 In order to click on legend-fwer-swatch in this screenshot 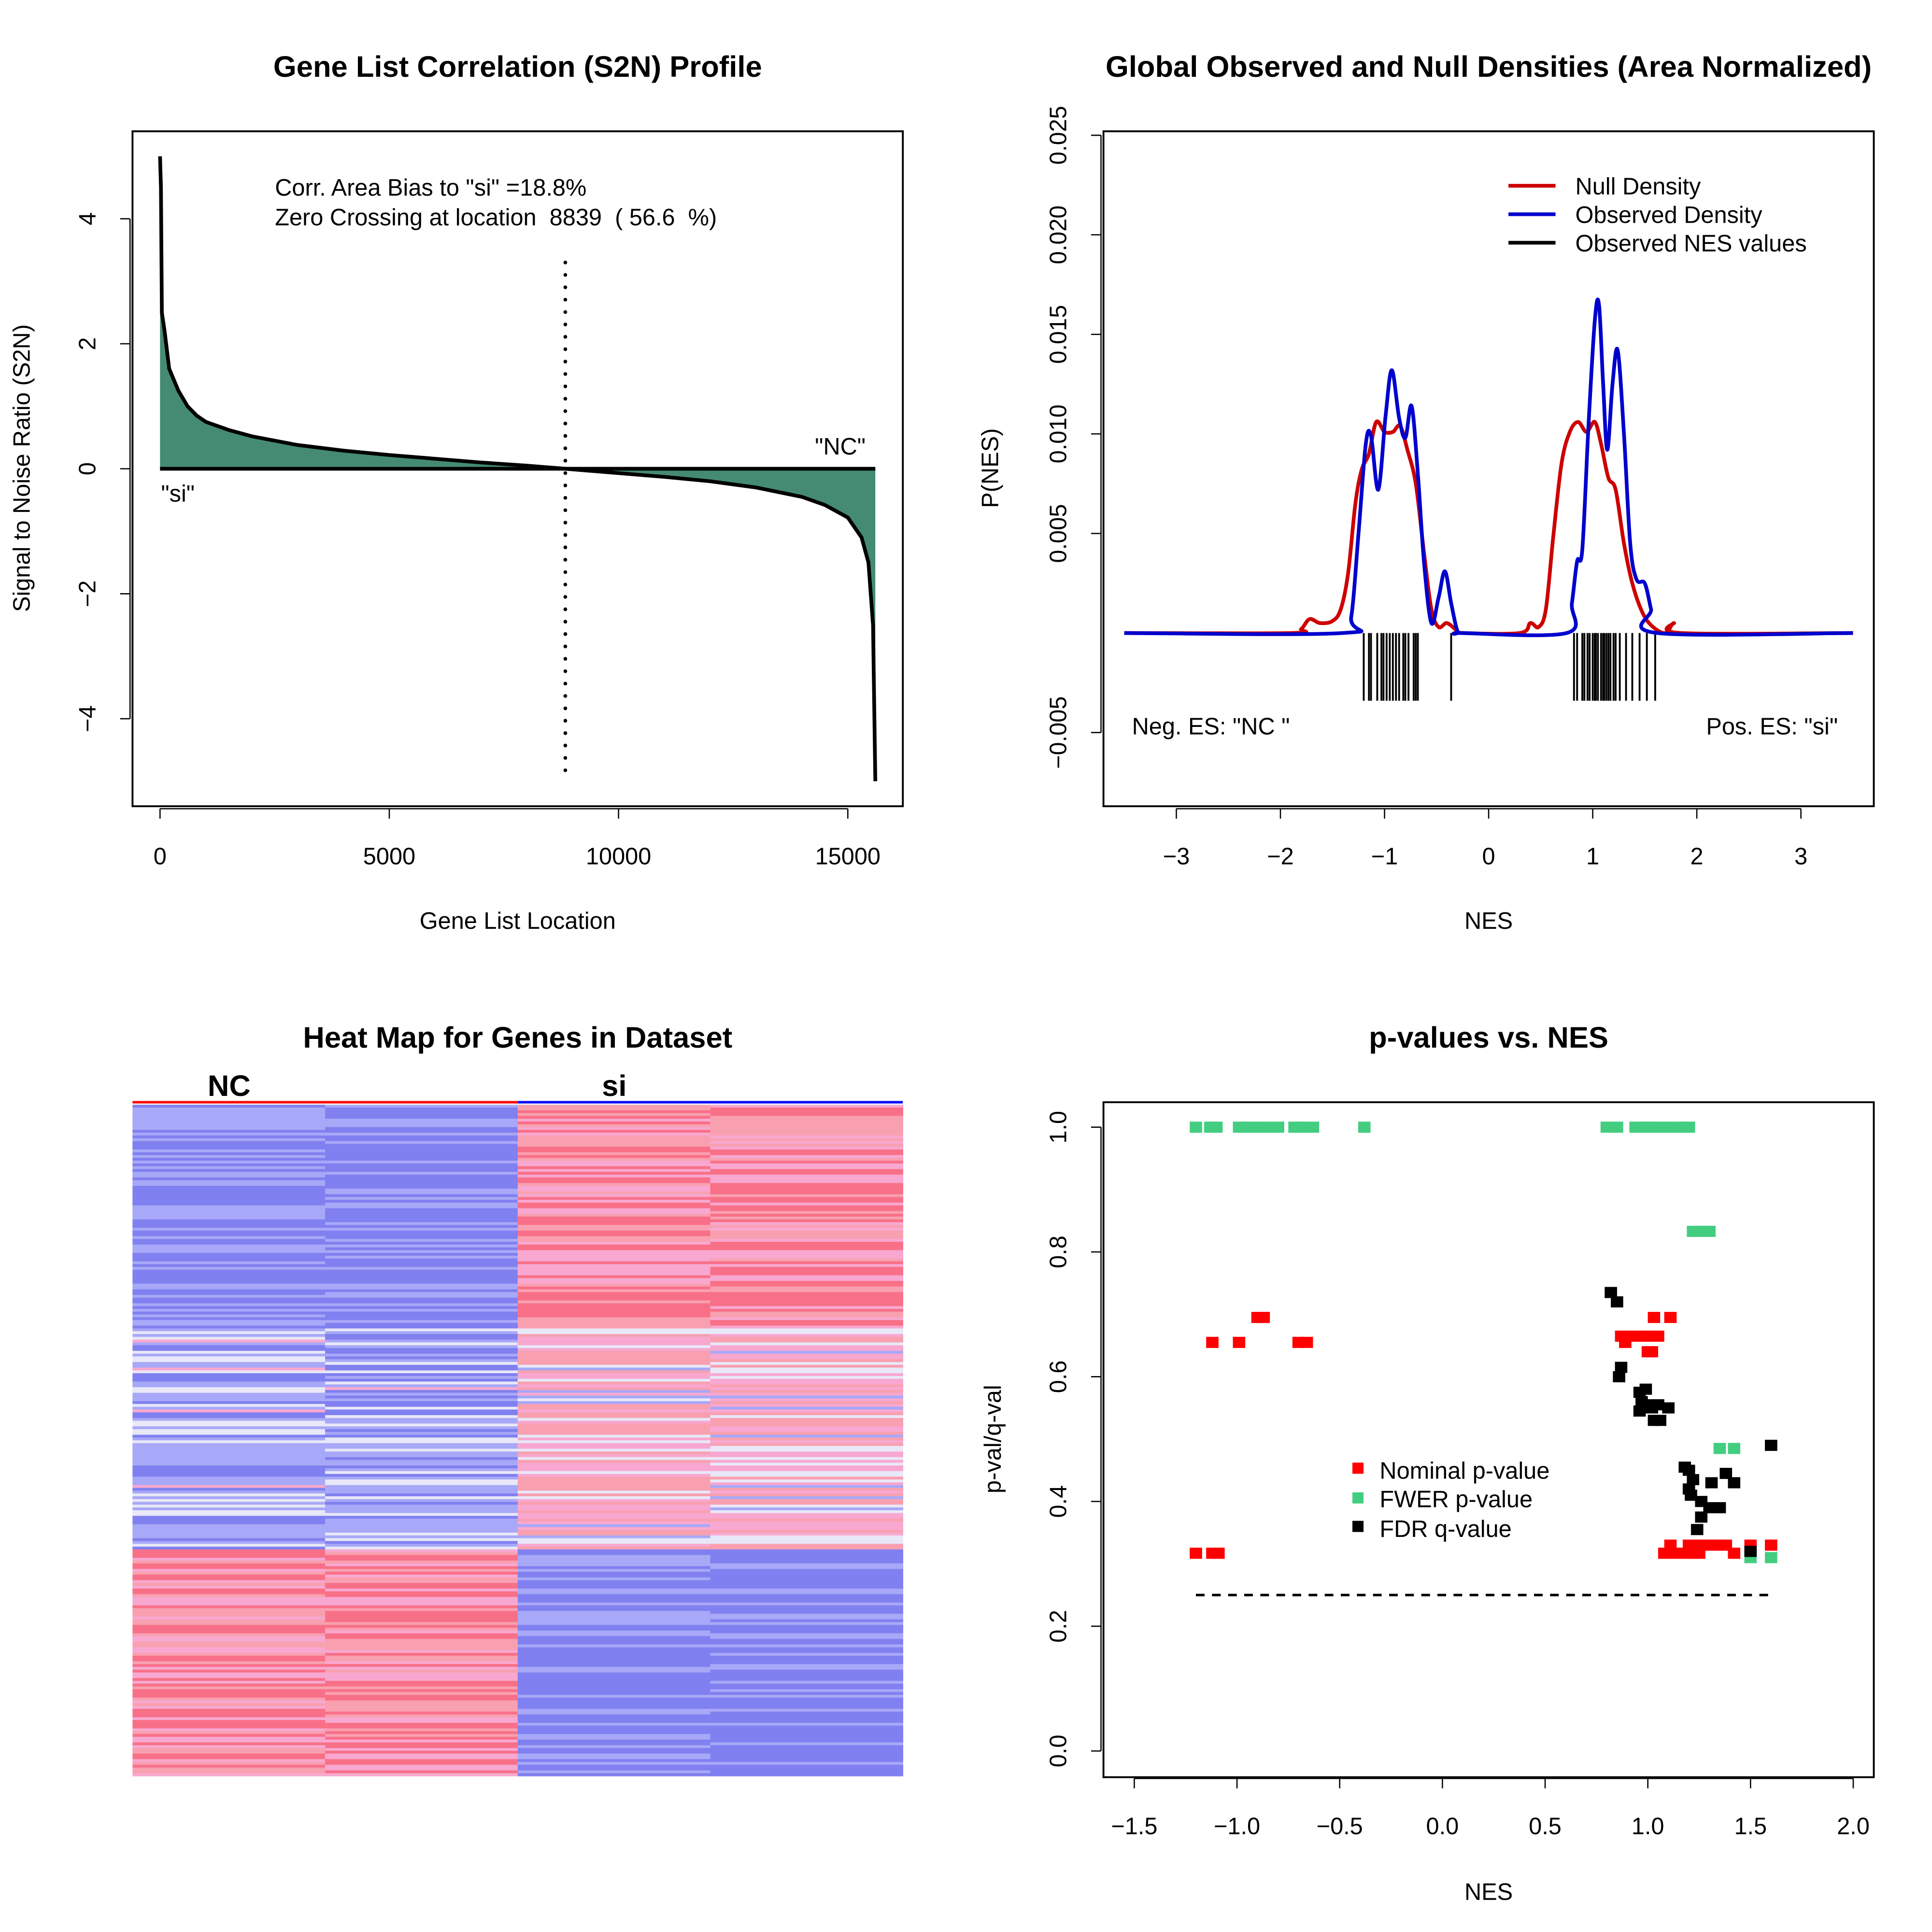, I will do `click(1358, 1498)`.